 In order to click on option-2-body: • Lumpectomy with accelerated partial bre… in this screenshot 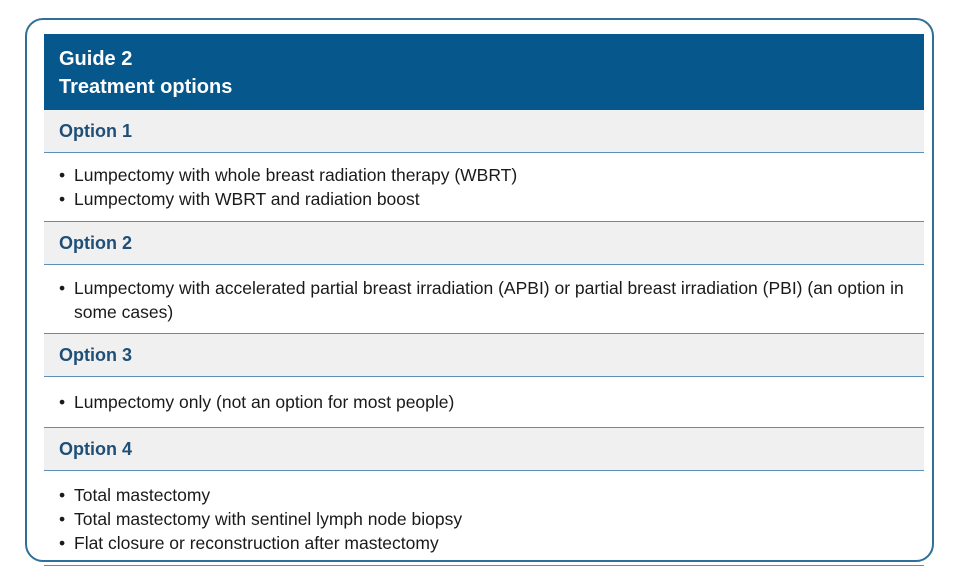, I will do `click(484, 299)`.